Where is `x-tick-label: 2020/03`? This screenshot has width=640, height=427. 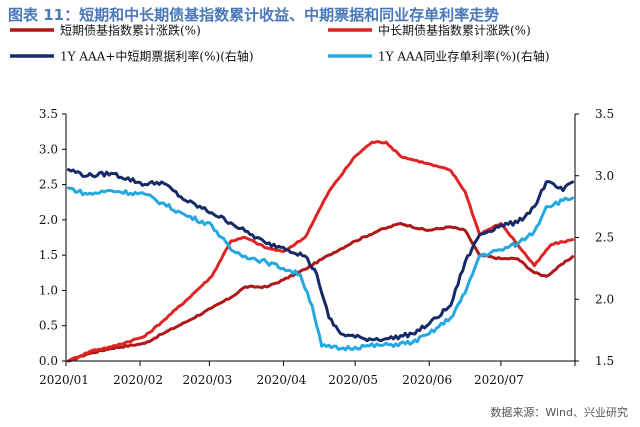
x-tick-label: 2020/03 is located at coordinates (207, 380).